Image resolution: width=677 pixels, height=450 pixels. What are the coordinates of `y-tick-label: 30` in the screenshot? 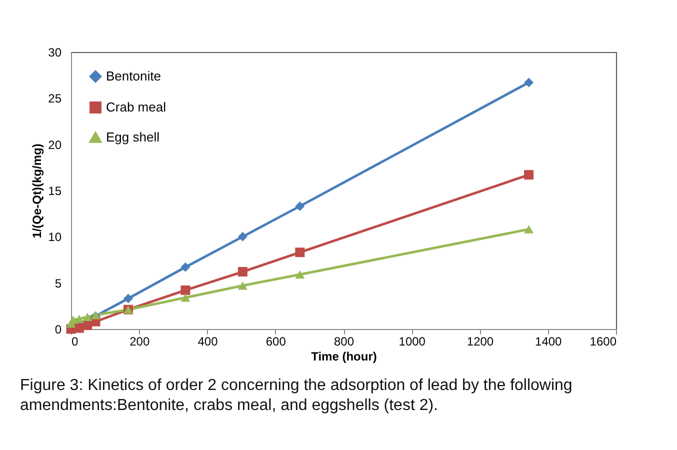 It's located at (55, 53).